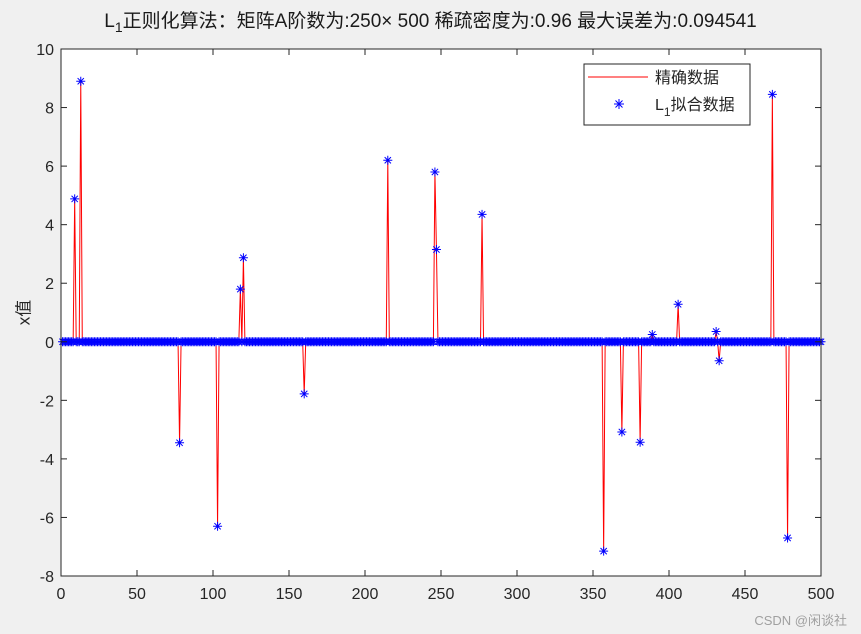 The width and height of the screenshot is (861, 634). I want to click on x-tick-label: 500, so click(821, 594).